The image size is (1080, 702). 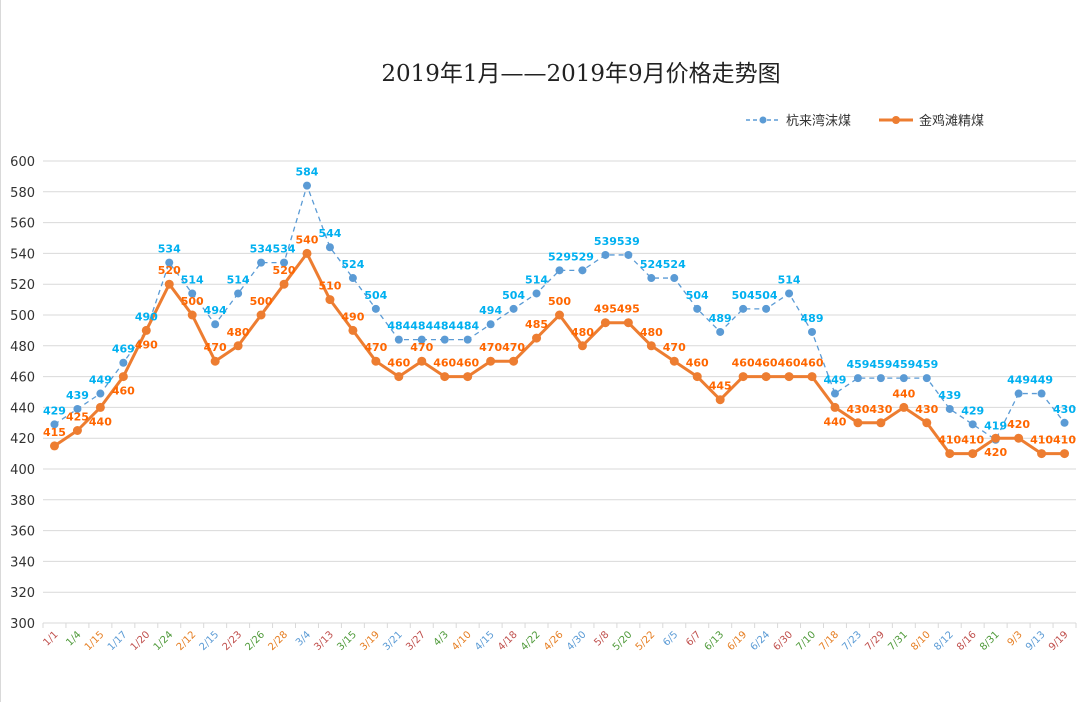 What do you see at coordinates (577, 641) in the screenshot?
I see `x-tick-label: 4/30` at bounding box center [577, 641].